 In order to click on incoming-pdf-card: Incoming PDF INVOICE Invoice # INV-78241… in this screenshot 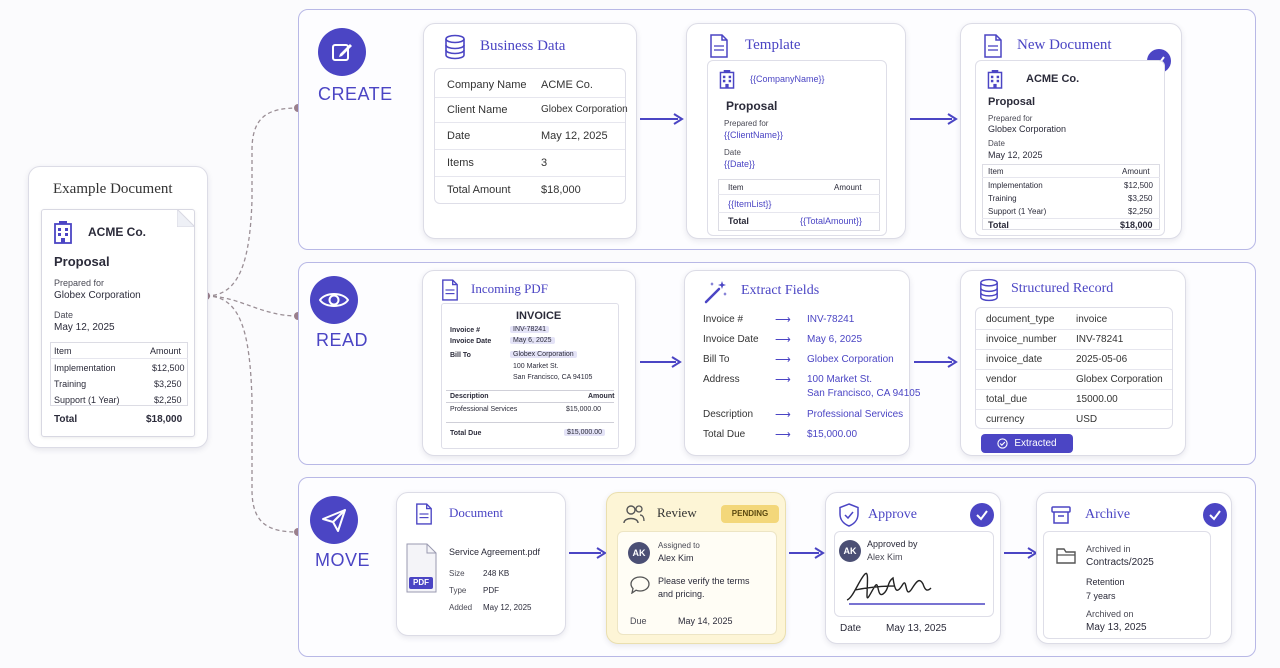, I will do `click(529, 363)`.